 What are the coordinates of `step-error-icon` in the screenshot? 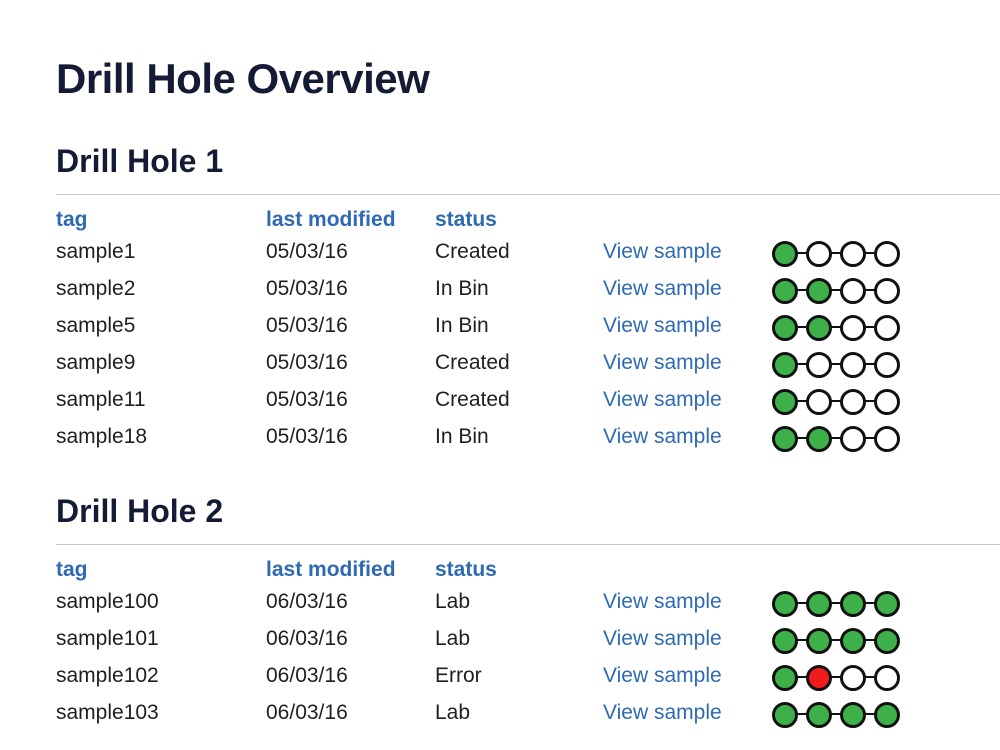 It's located at (819, 678).